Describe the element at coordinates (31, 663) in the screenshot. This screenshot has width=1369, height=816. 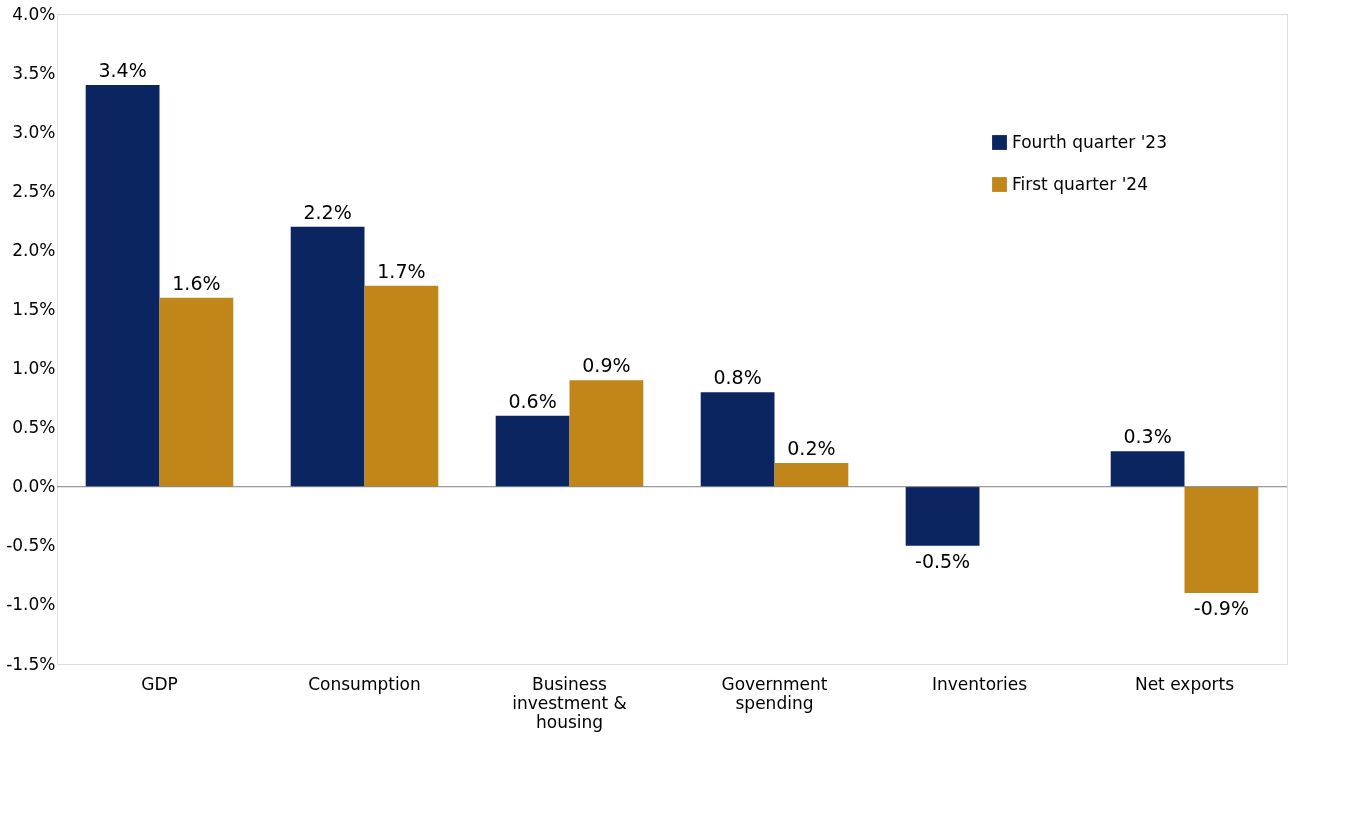
I see `y-tick-label: -1.5%` at that location.